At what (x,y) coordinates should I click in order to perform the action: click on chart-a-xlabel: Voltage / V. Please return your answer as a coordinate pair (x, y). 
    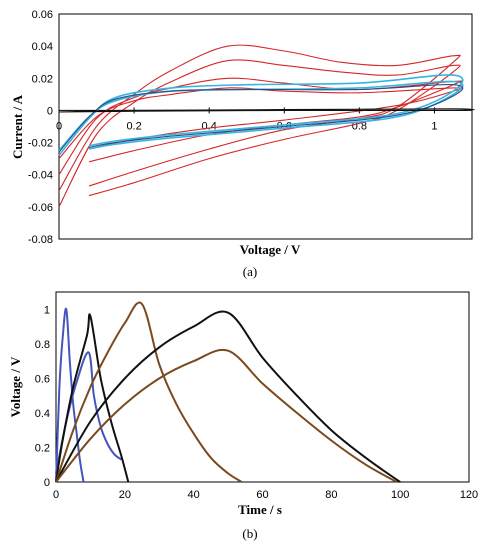
    Looking at the image, I should click on (270, 249).